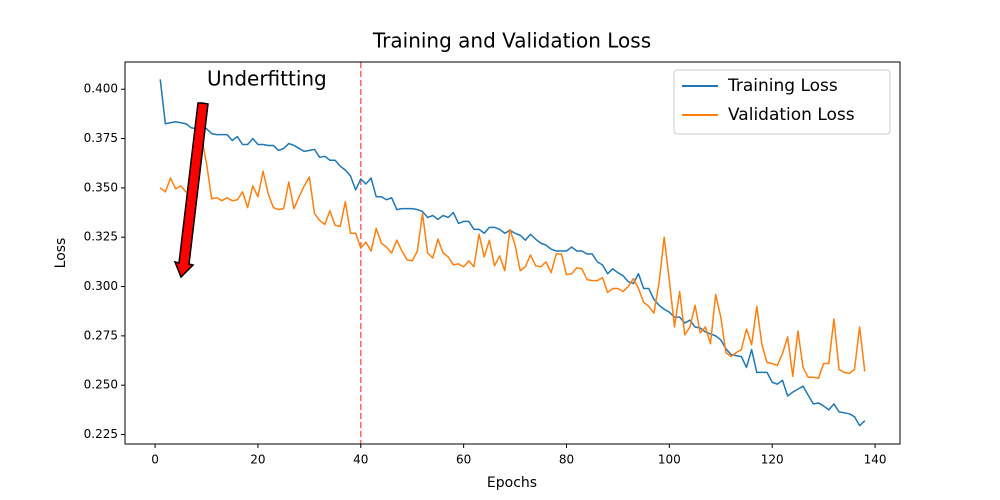  Describe the element at coordinates (101, 434) in the screenshot. I see `y-tick-label: 0.225` at that location.